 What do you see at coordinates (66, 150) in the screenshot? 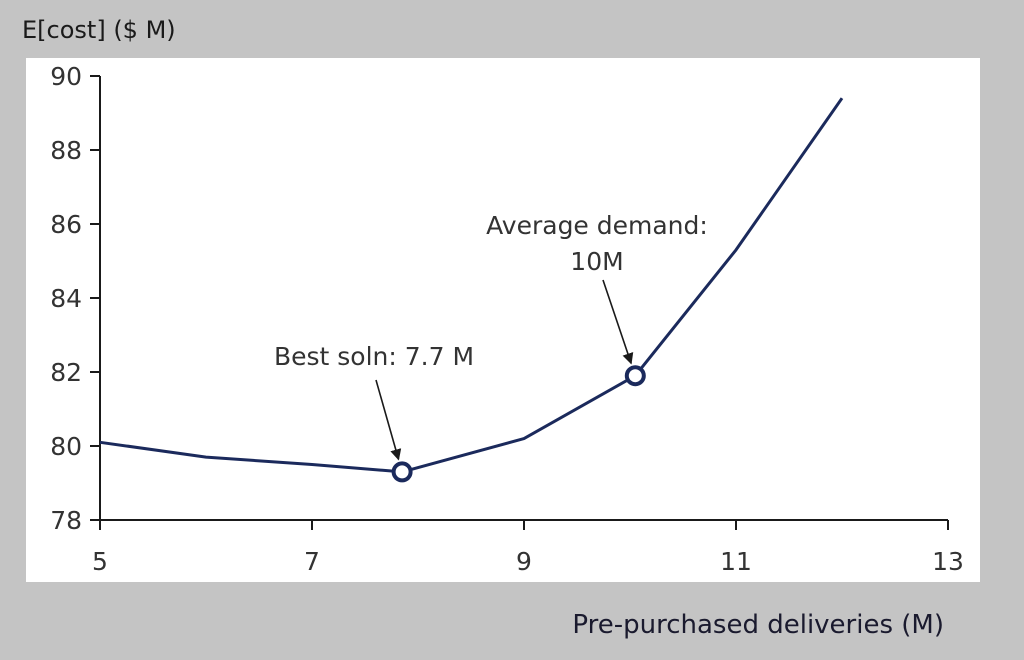
I see `y-tick-label: 88` at bounding box center [66, 150].